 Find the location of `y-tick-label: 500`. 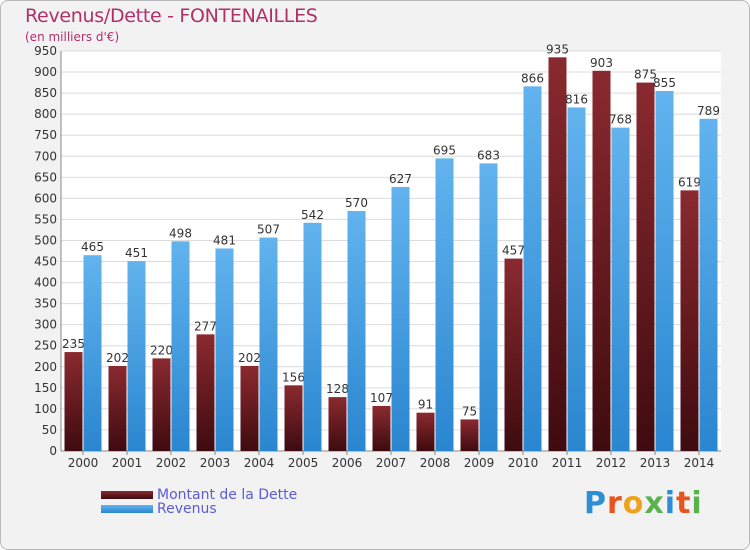

y-tick-label: 500 is located at coordinates (45, 240).